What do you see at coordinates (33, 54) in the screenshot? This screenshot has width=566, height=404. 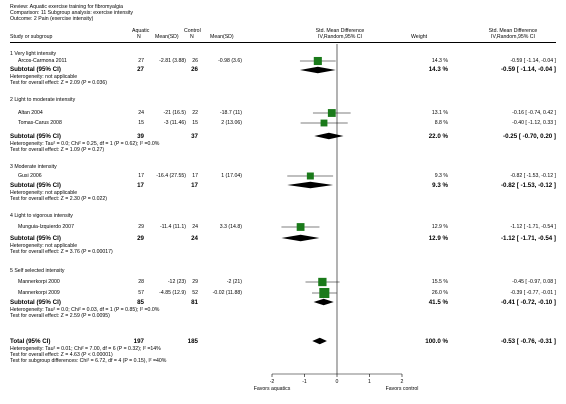 I see `group-title: 1 Very light intensity` at bounding box center [33, 54].